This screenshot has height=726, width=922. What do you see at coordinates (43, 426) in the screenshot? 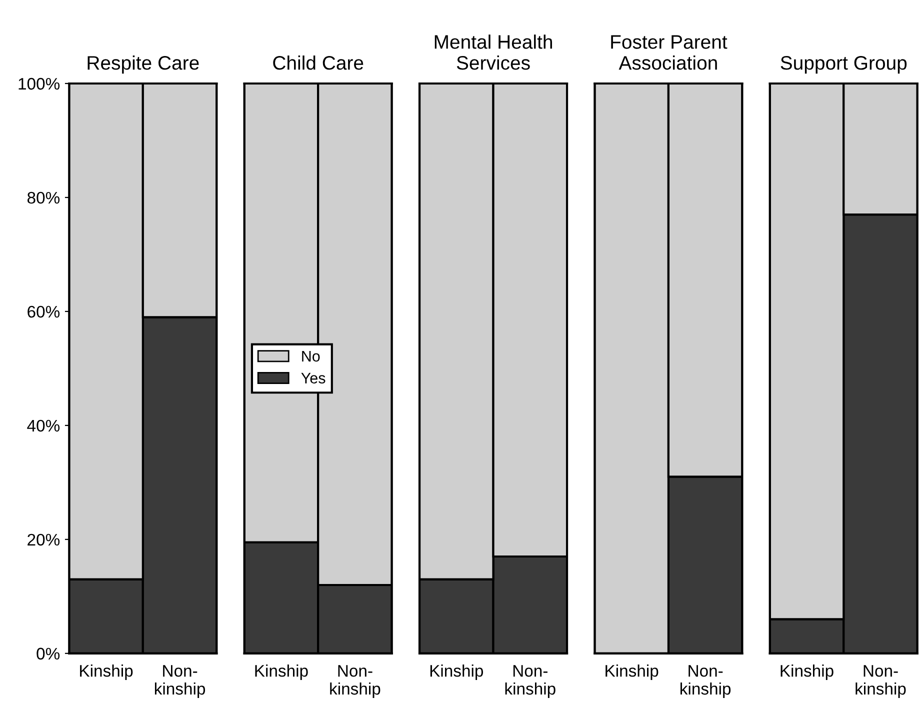
I see `y-tick-label: 40%` at bounding box center [43, 426].